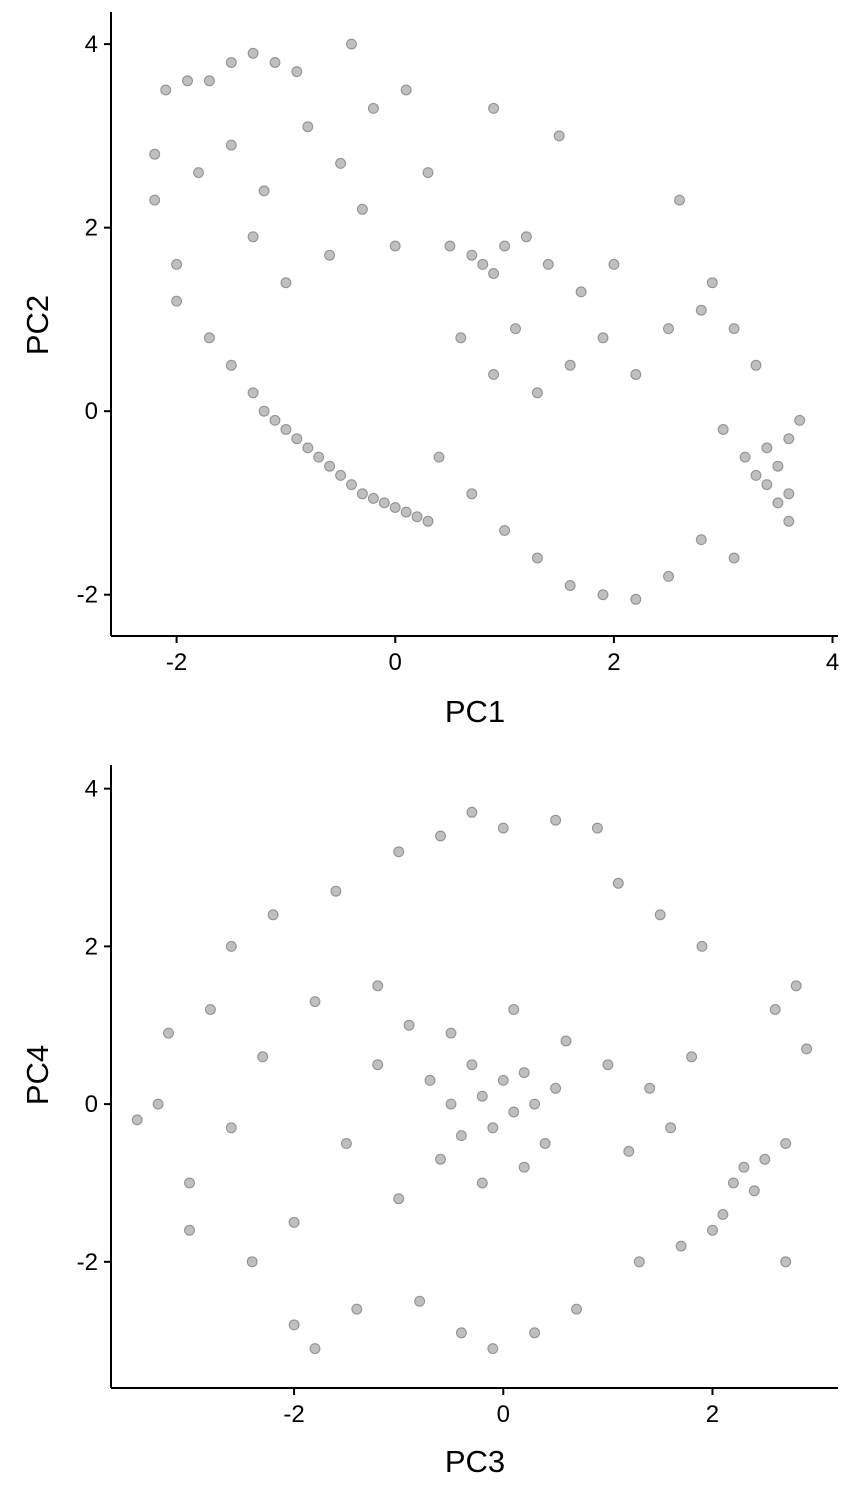 The height and width of the screenshot is (1490, 850). Describe the element at coordinates (475, 711) in the screenshot. I see `x-axis-title: PC1` at that location.